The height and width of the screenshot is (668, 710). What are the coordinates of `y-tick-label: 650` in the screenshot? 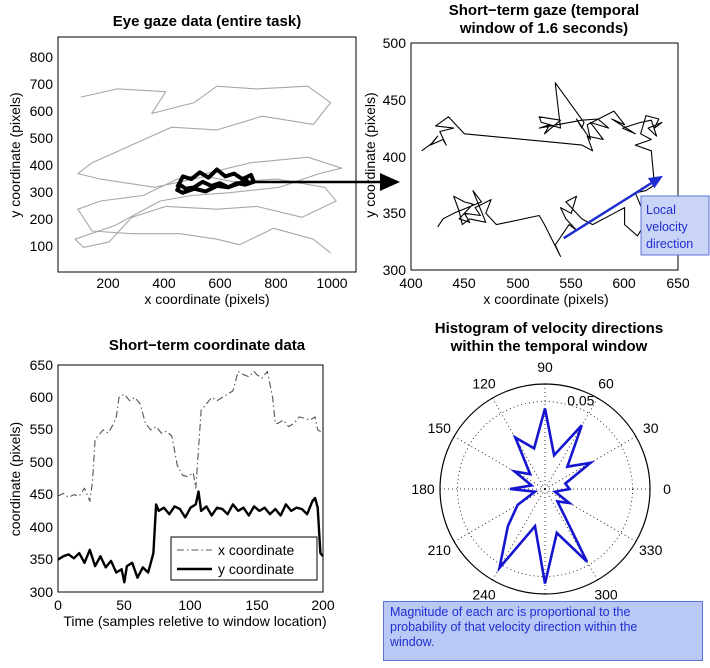 It's located at (42, 365).